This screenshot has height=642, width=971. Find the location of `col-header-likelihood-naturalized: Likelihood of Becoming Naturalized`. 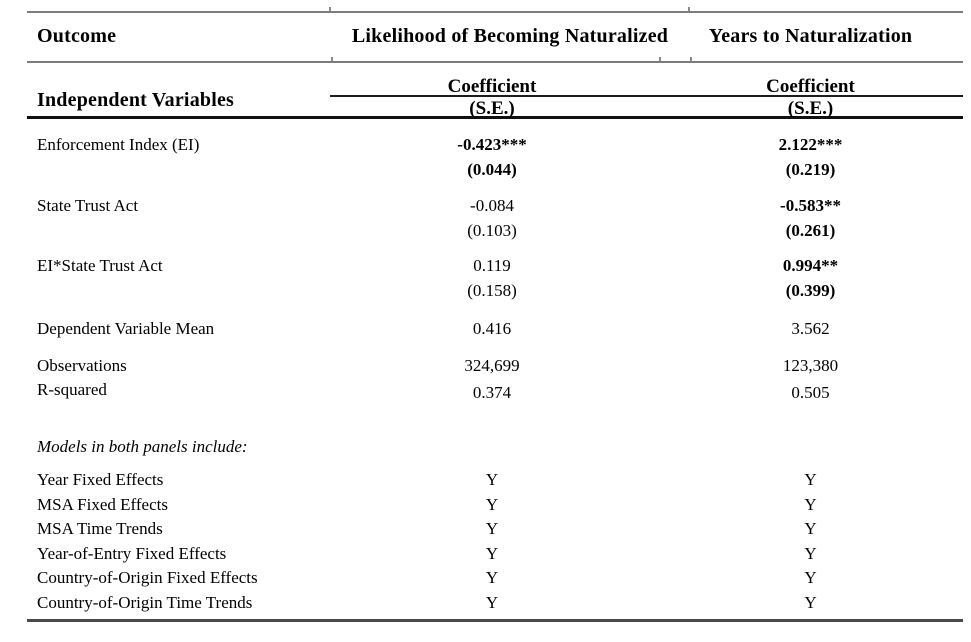

col-header-likelihood-naturalized: Likelihood of Becoming Naturalized is located at coordinates (510, 36).